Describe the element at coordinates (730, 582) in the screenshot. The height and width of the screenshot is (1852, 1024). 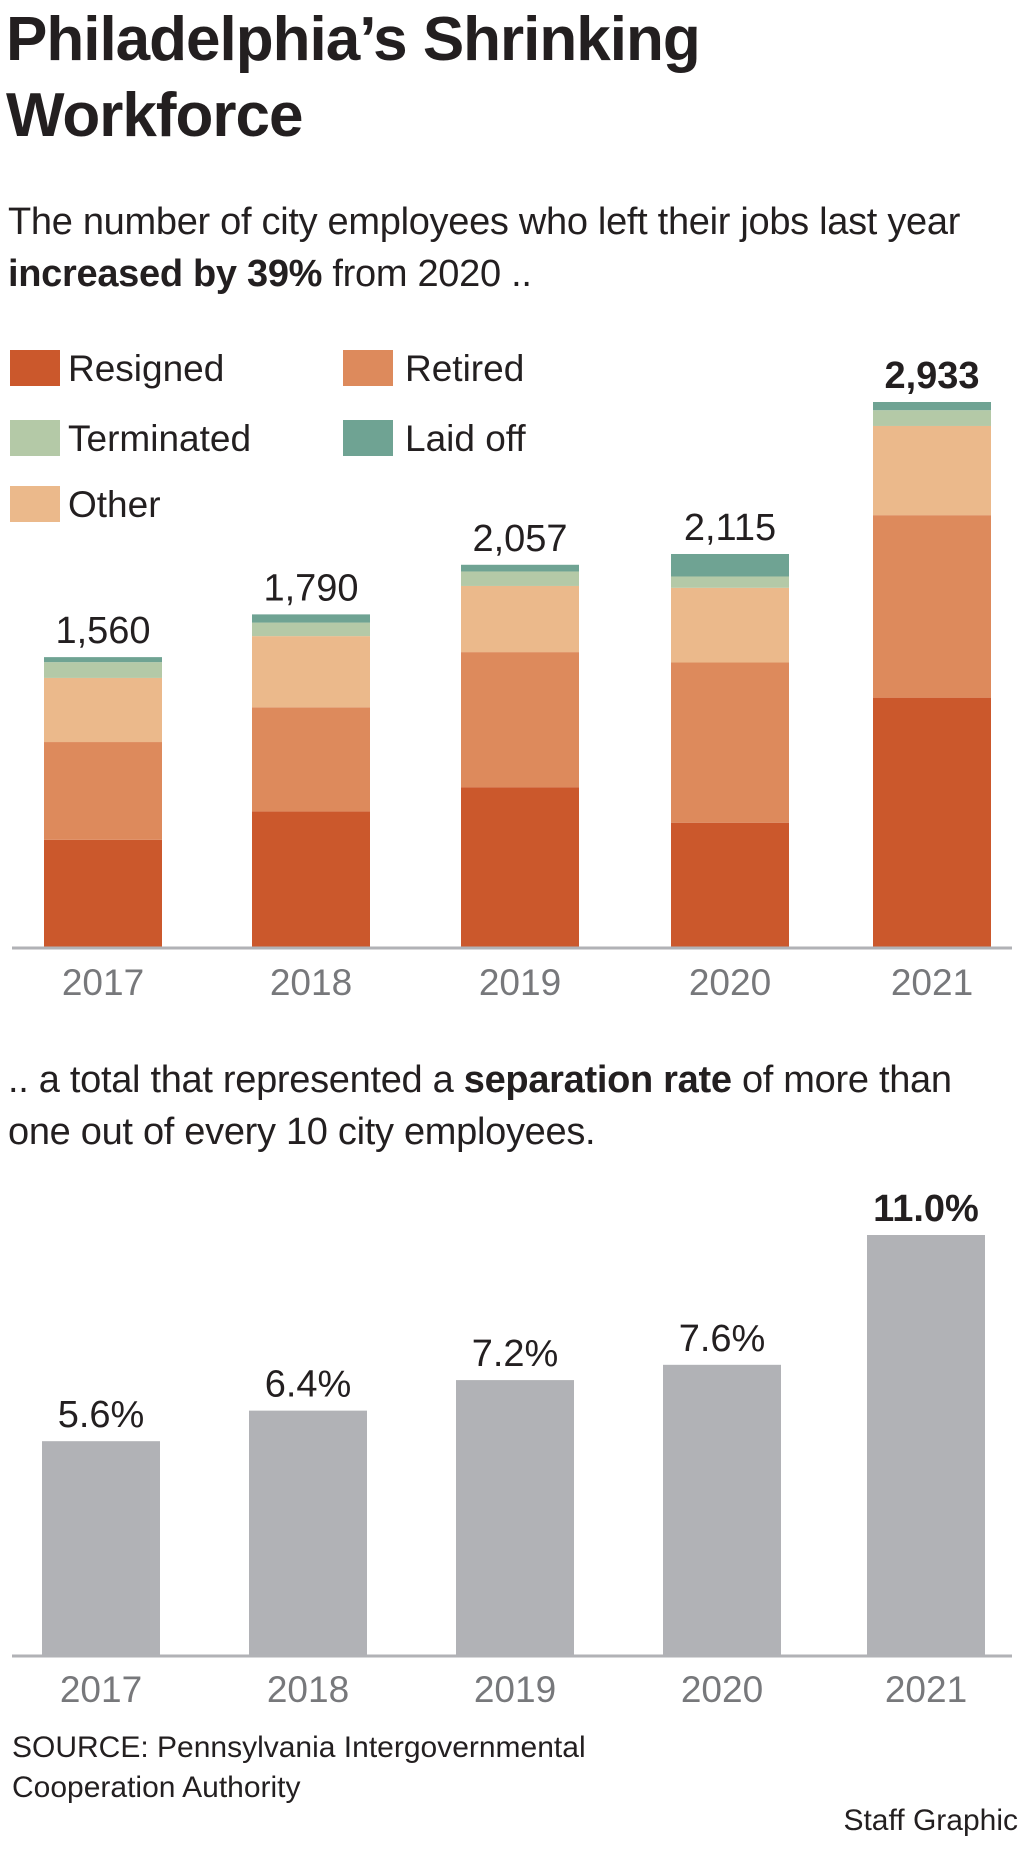
I see `bar-segment-terminated-2020` at that location.